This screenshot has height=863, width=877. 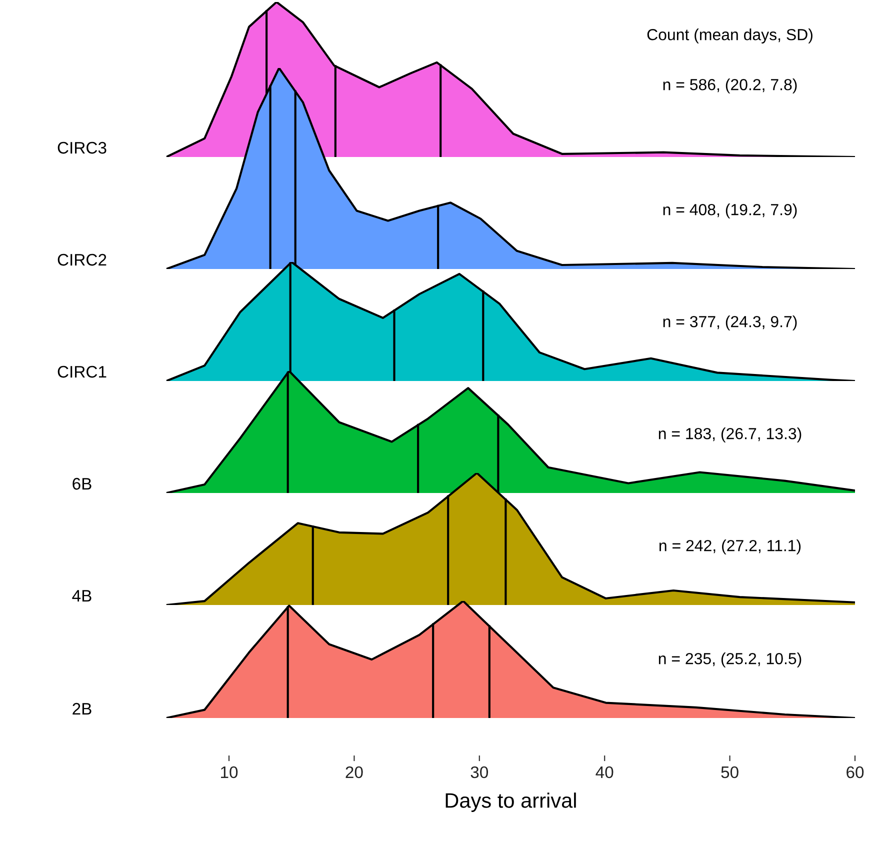 I want to click on annotation: n = 408, (19.2, 7.9), so click(x=730, y=211).